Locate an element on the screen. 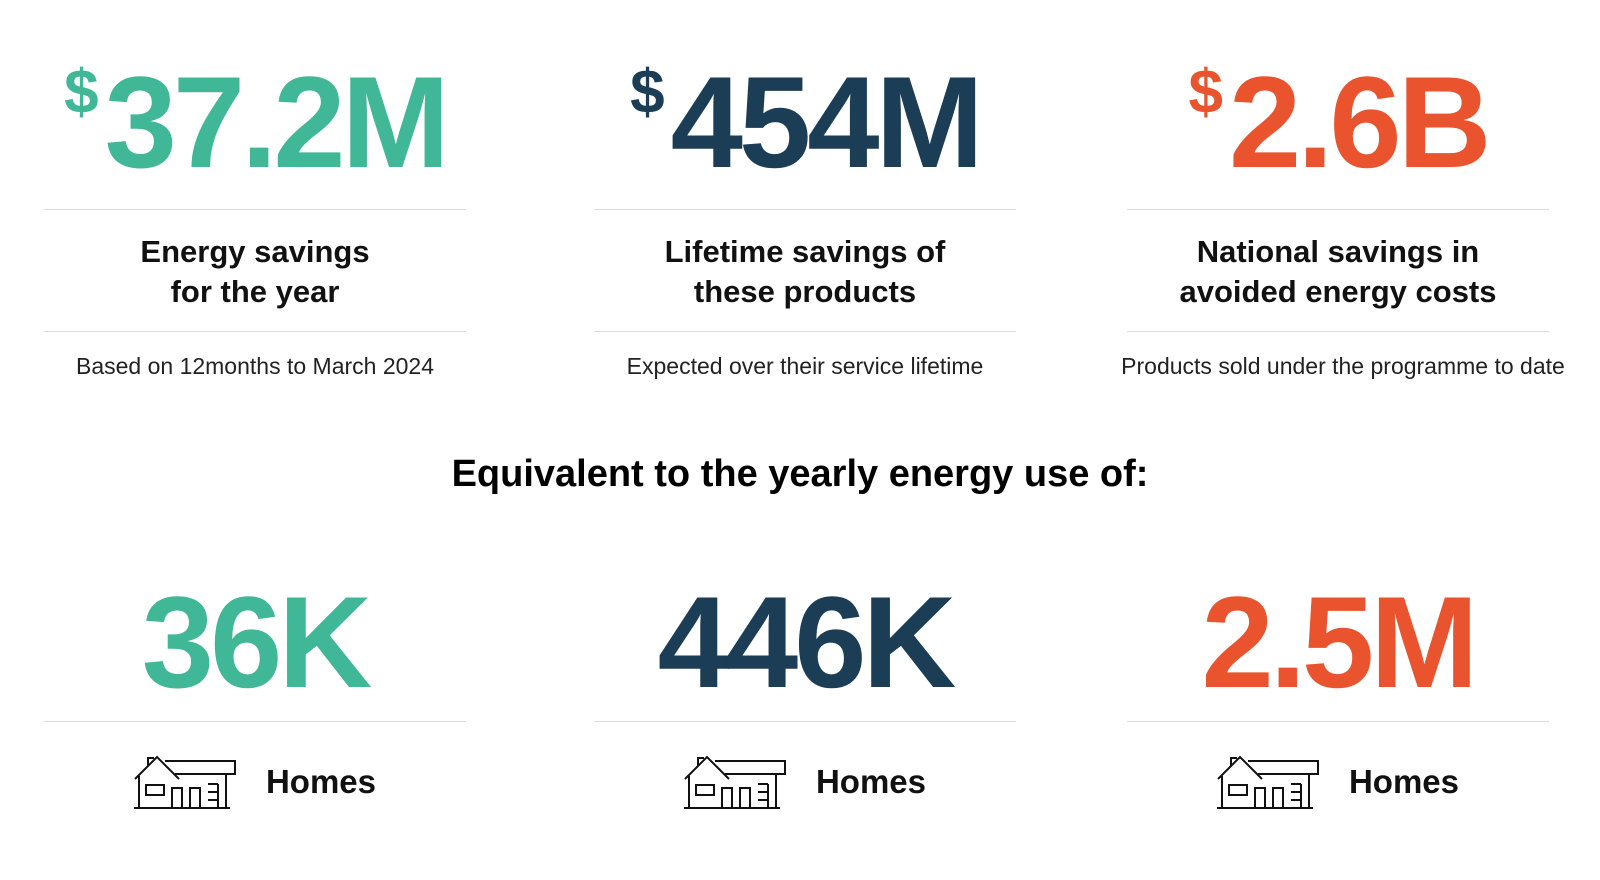 This screenshot has height=880, width=1600. equivalent-value: 36K is located at coordinates (256, 642).